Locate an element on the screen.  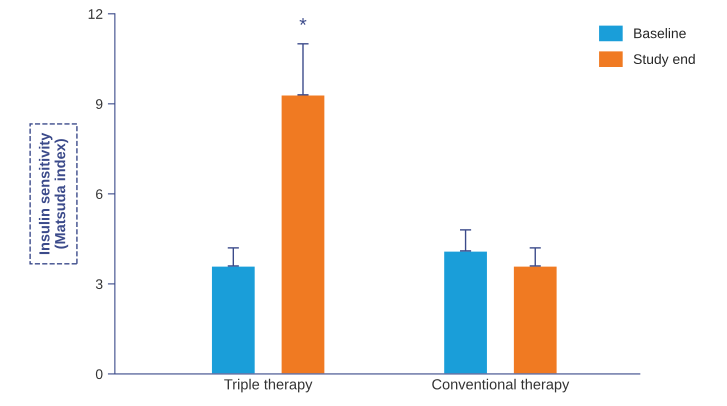
annotation: * is located at coordinates (303, 21).